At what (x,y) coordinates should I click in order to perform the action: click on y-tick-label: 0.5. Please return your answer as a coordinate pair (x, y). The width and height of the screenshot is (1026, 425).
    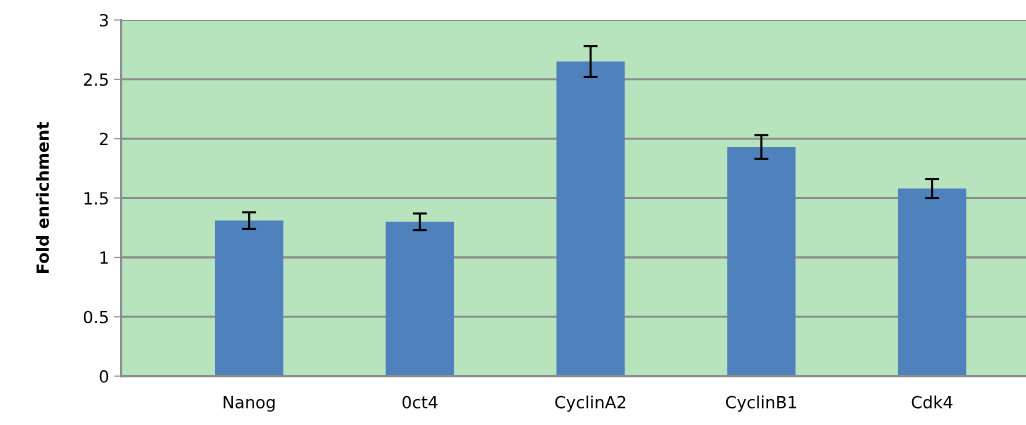
    Looking at the image, I should click on (95, 317).